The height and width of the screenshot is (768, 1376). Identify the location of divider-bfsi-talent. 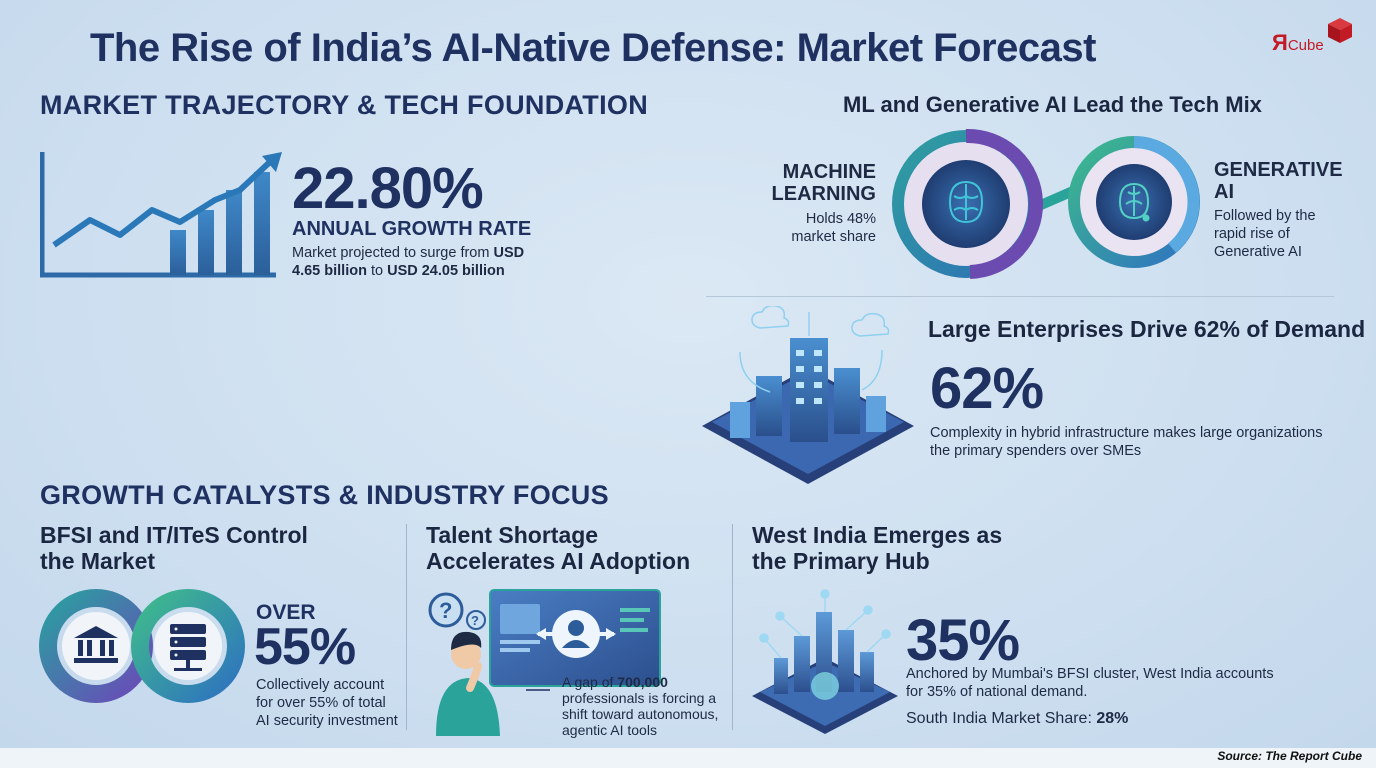
(406, 627).